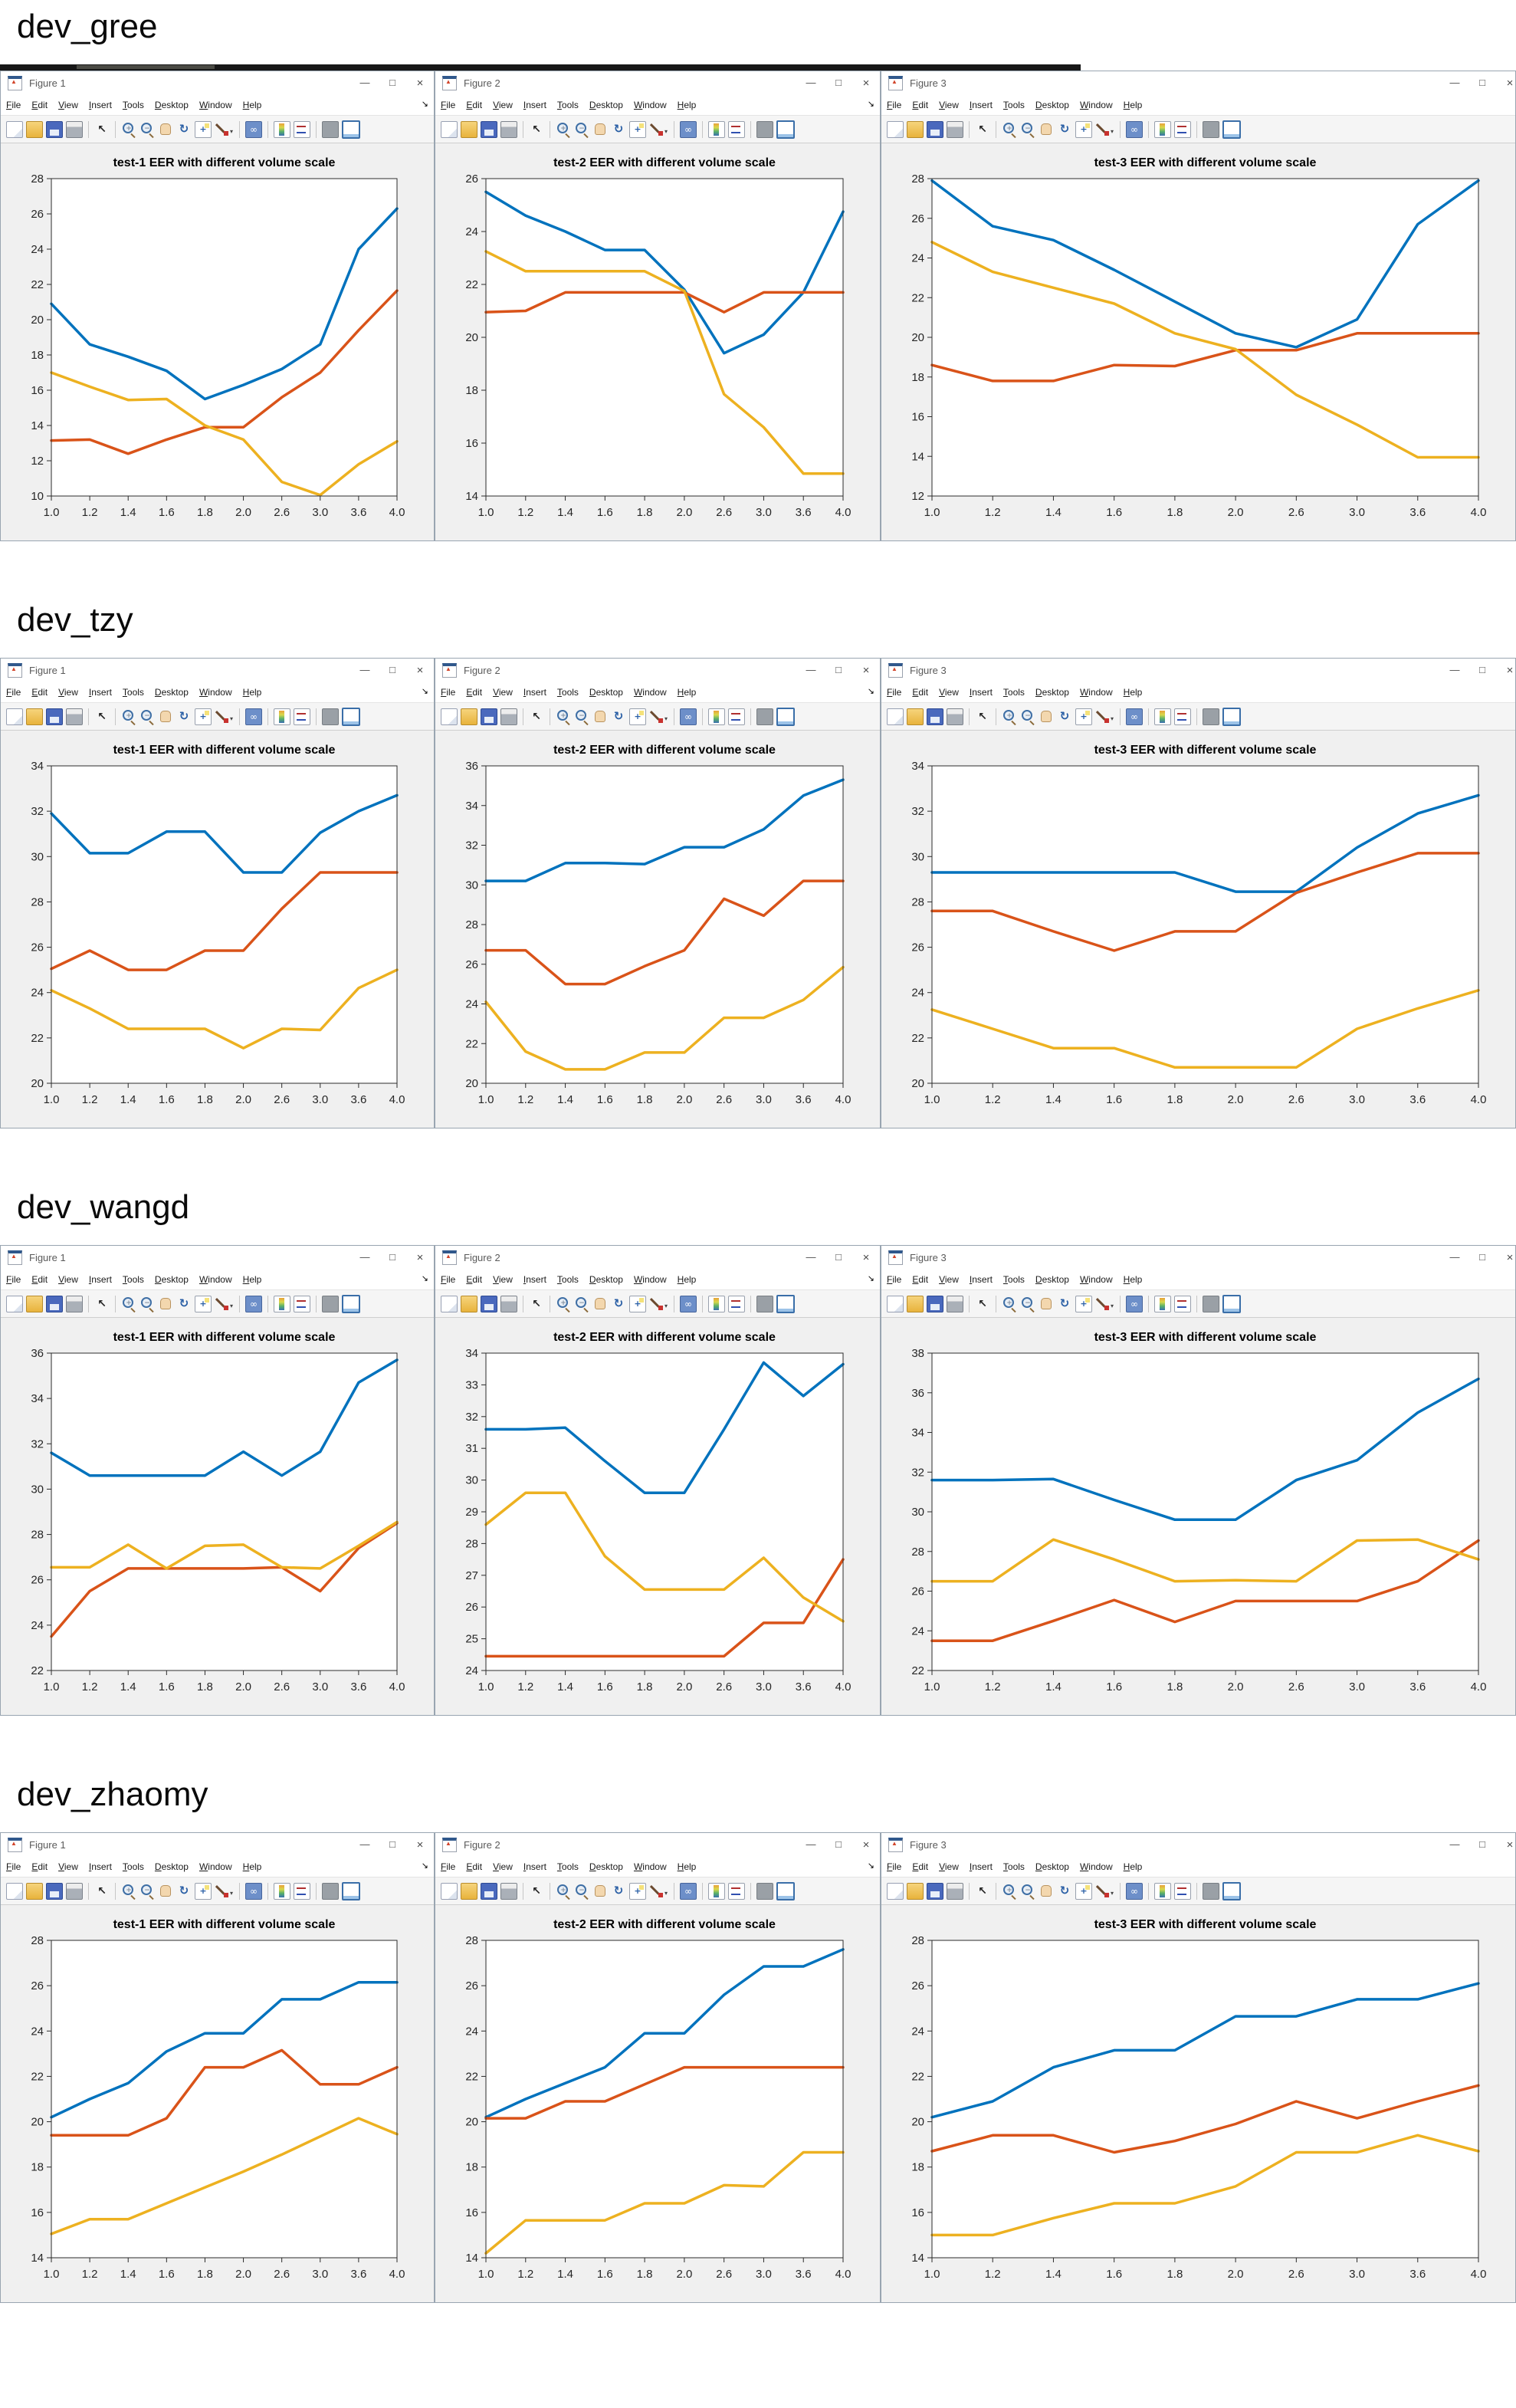 The width and height of the screenshot is (1516, 2408). I want to click on data-cursor-icon: +, so click(1083, 1303).